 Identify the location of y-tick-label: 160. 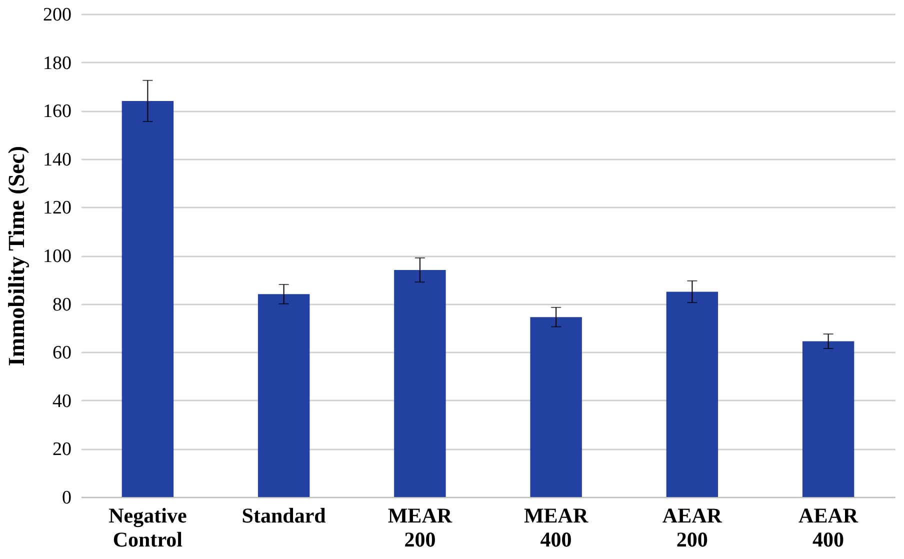
(57, 111).